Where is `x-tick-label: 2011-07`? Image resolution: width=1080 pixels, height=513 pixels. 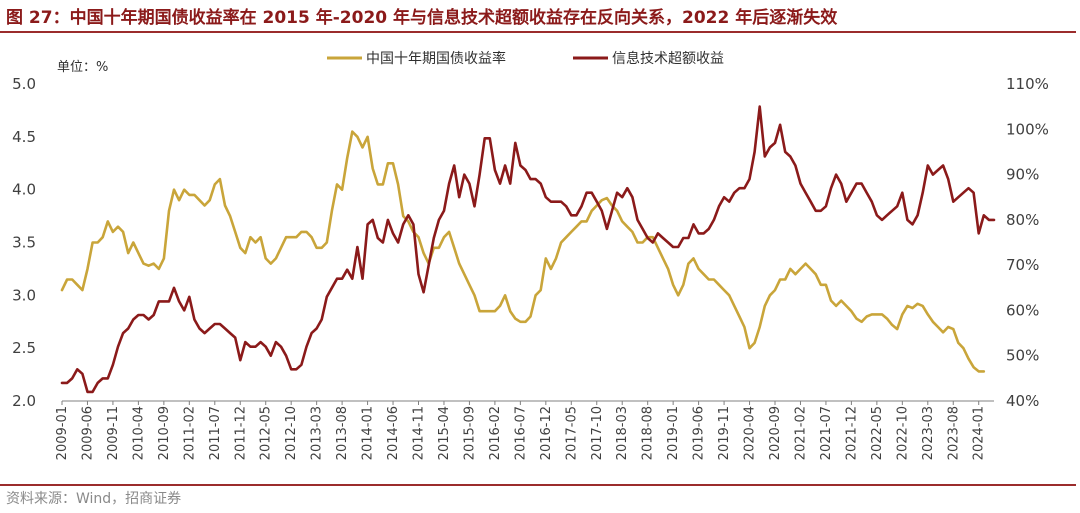 x-tick-label: 2011-07 is located at coordinates (215, 433).